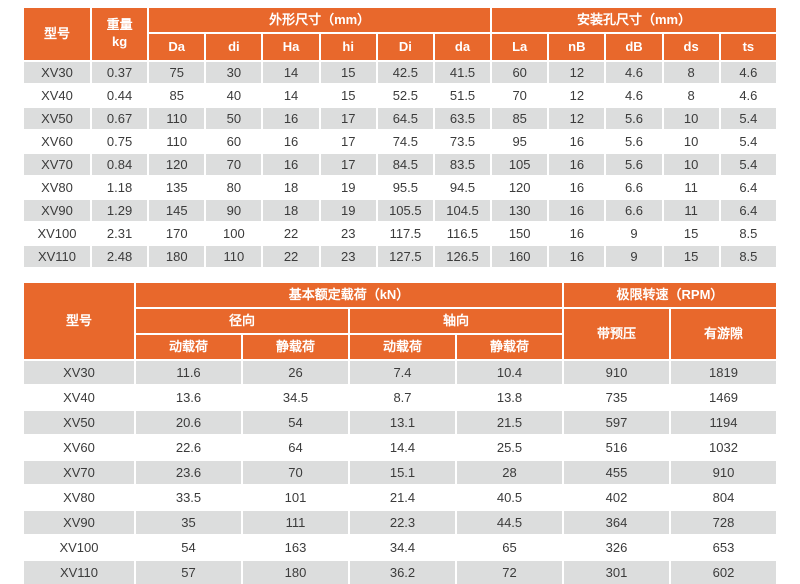 The image size is (800, 584). I want to click on table-cell: 0.37, so click(120, 72).